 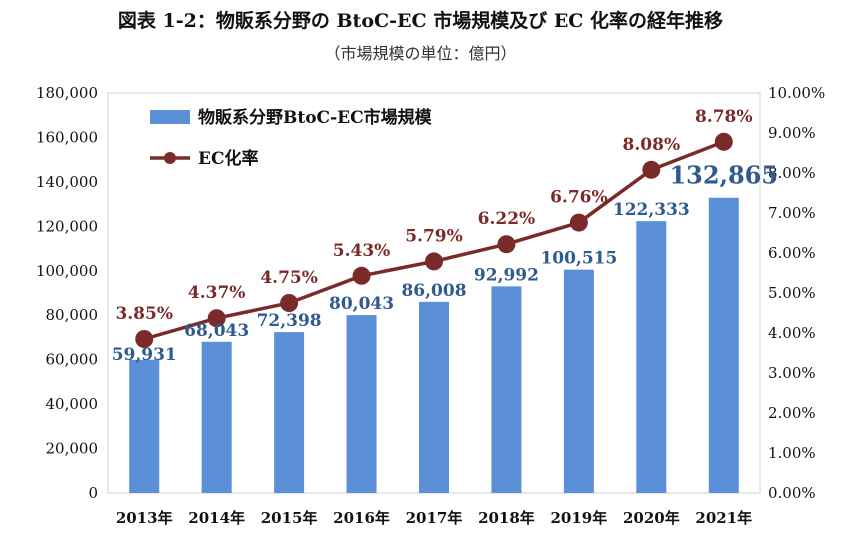 What do you see at coordinates (434, 236) in the screenshot?
I see `line-value-label: 5.79%` at bounding box center [434, 236].